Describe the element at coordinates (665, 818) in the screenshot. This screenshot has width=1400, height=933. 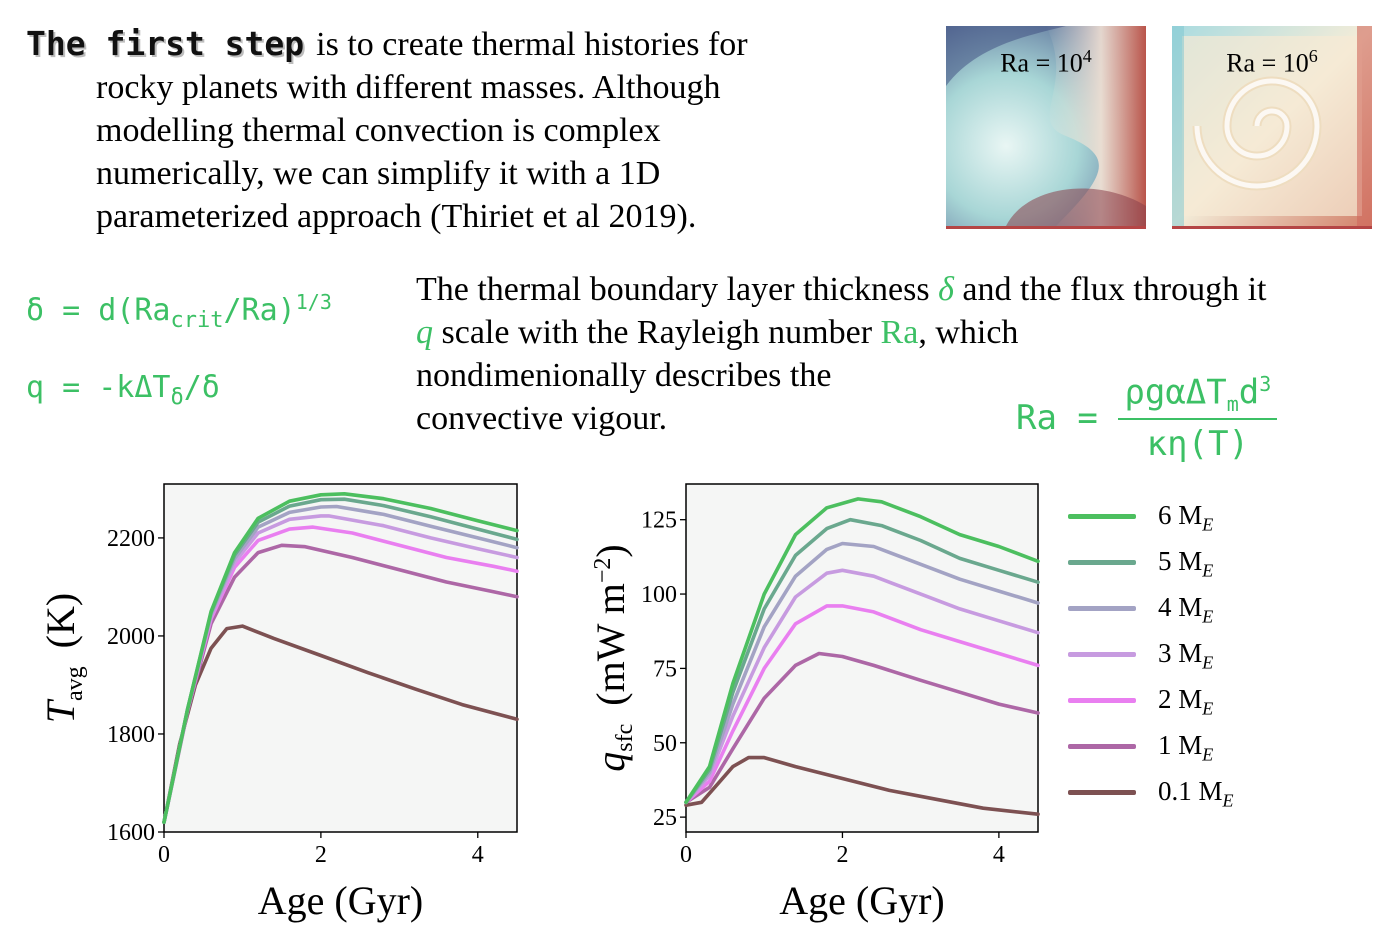
I see `y-tick-label: 25` at that location.